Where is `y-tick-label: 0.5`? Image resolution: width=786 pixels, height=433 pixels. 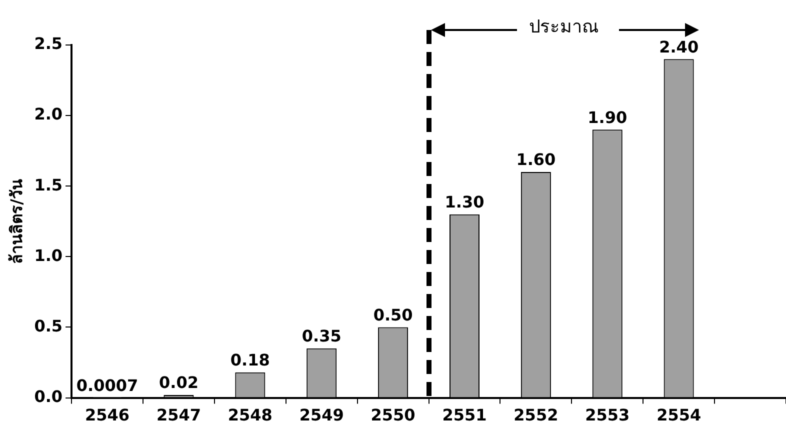 y-tick-label: 0.5 is located at coordinates (48, 326).